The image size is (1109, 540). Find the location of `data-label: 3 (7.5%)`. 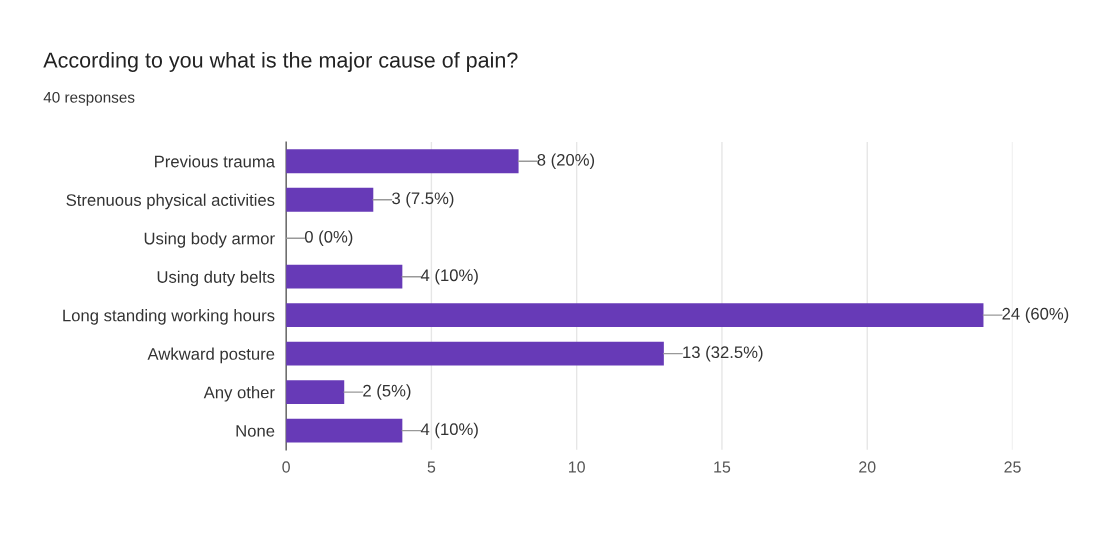

data-label: 3 (7.5%) is located at coordinates (423, 199).